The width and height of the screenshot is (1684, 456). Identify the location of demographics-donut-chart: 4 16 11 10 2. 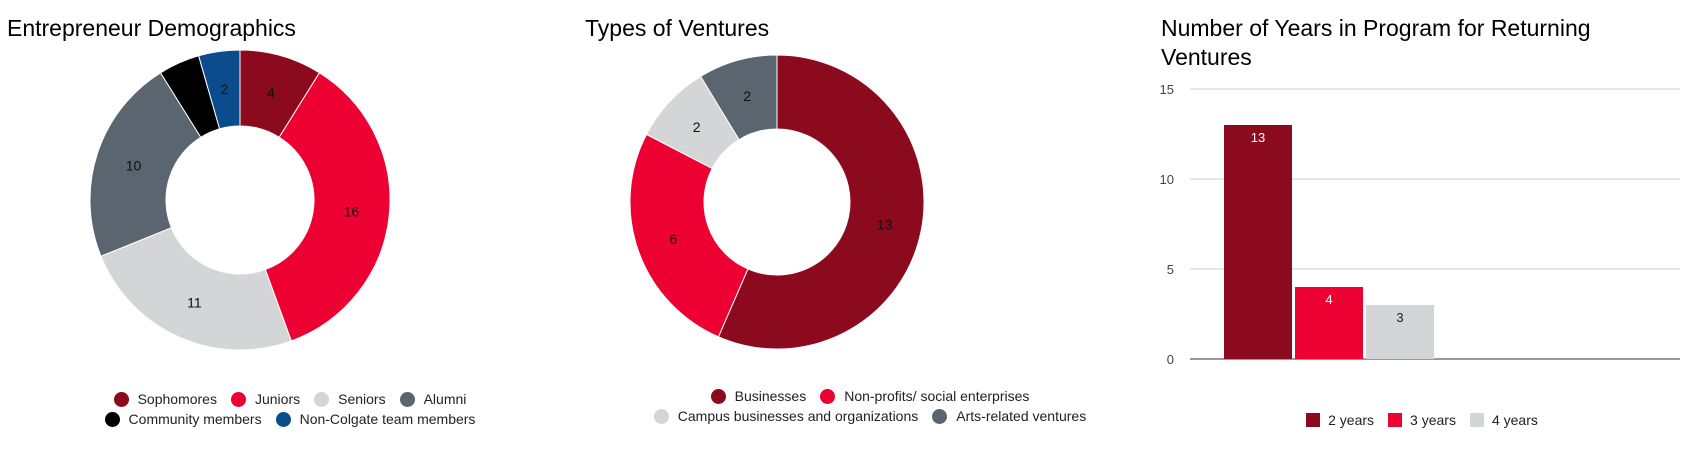
(240, 200).